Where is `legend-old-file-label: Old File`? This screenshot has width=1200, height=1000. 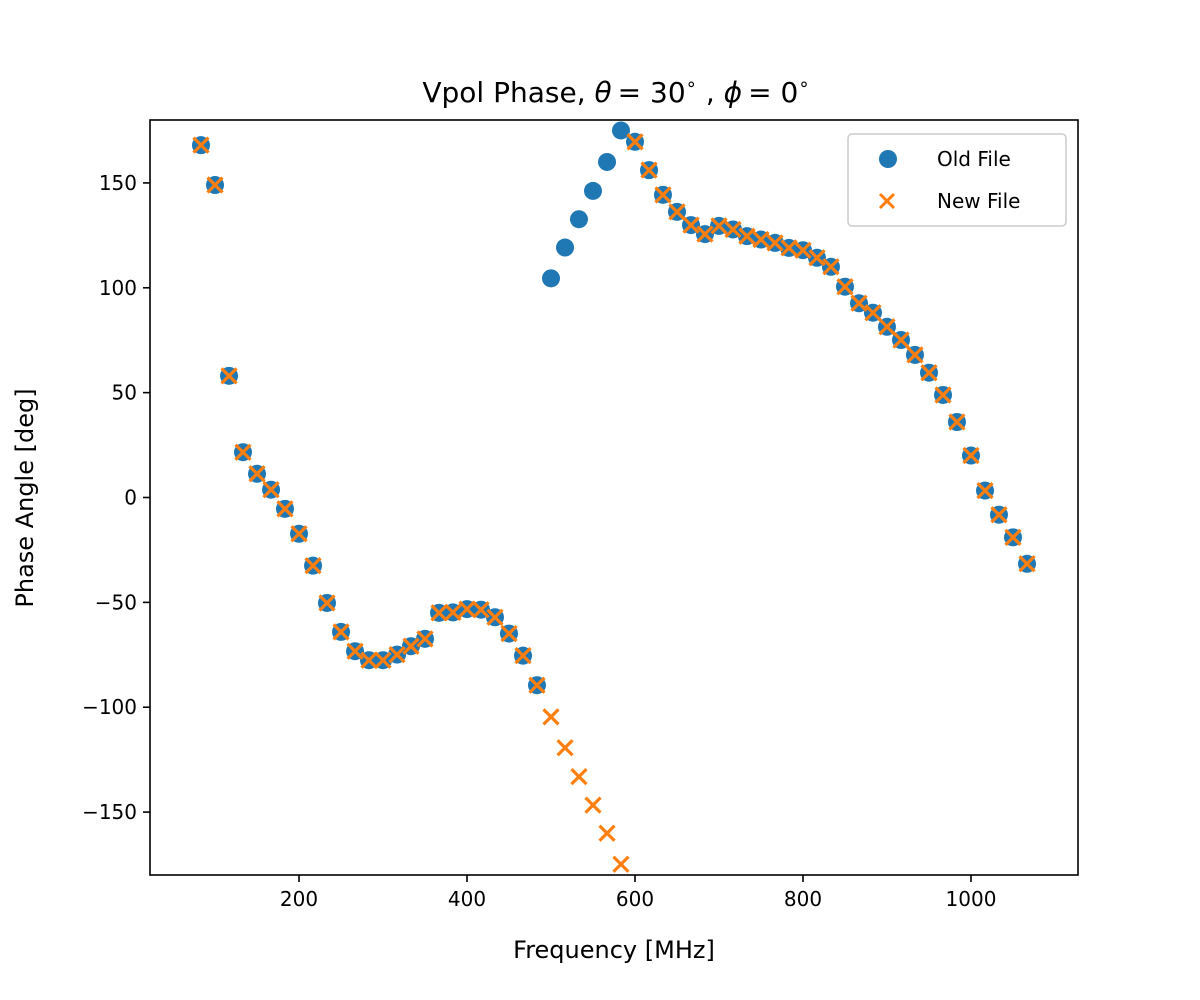
legend-old-file-label: Old File is located at coordinates (974, 159).